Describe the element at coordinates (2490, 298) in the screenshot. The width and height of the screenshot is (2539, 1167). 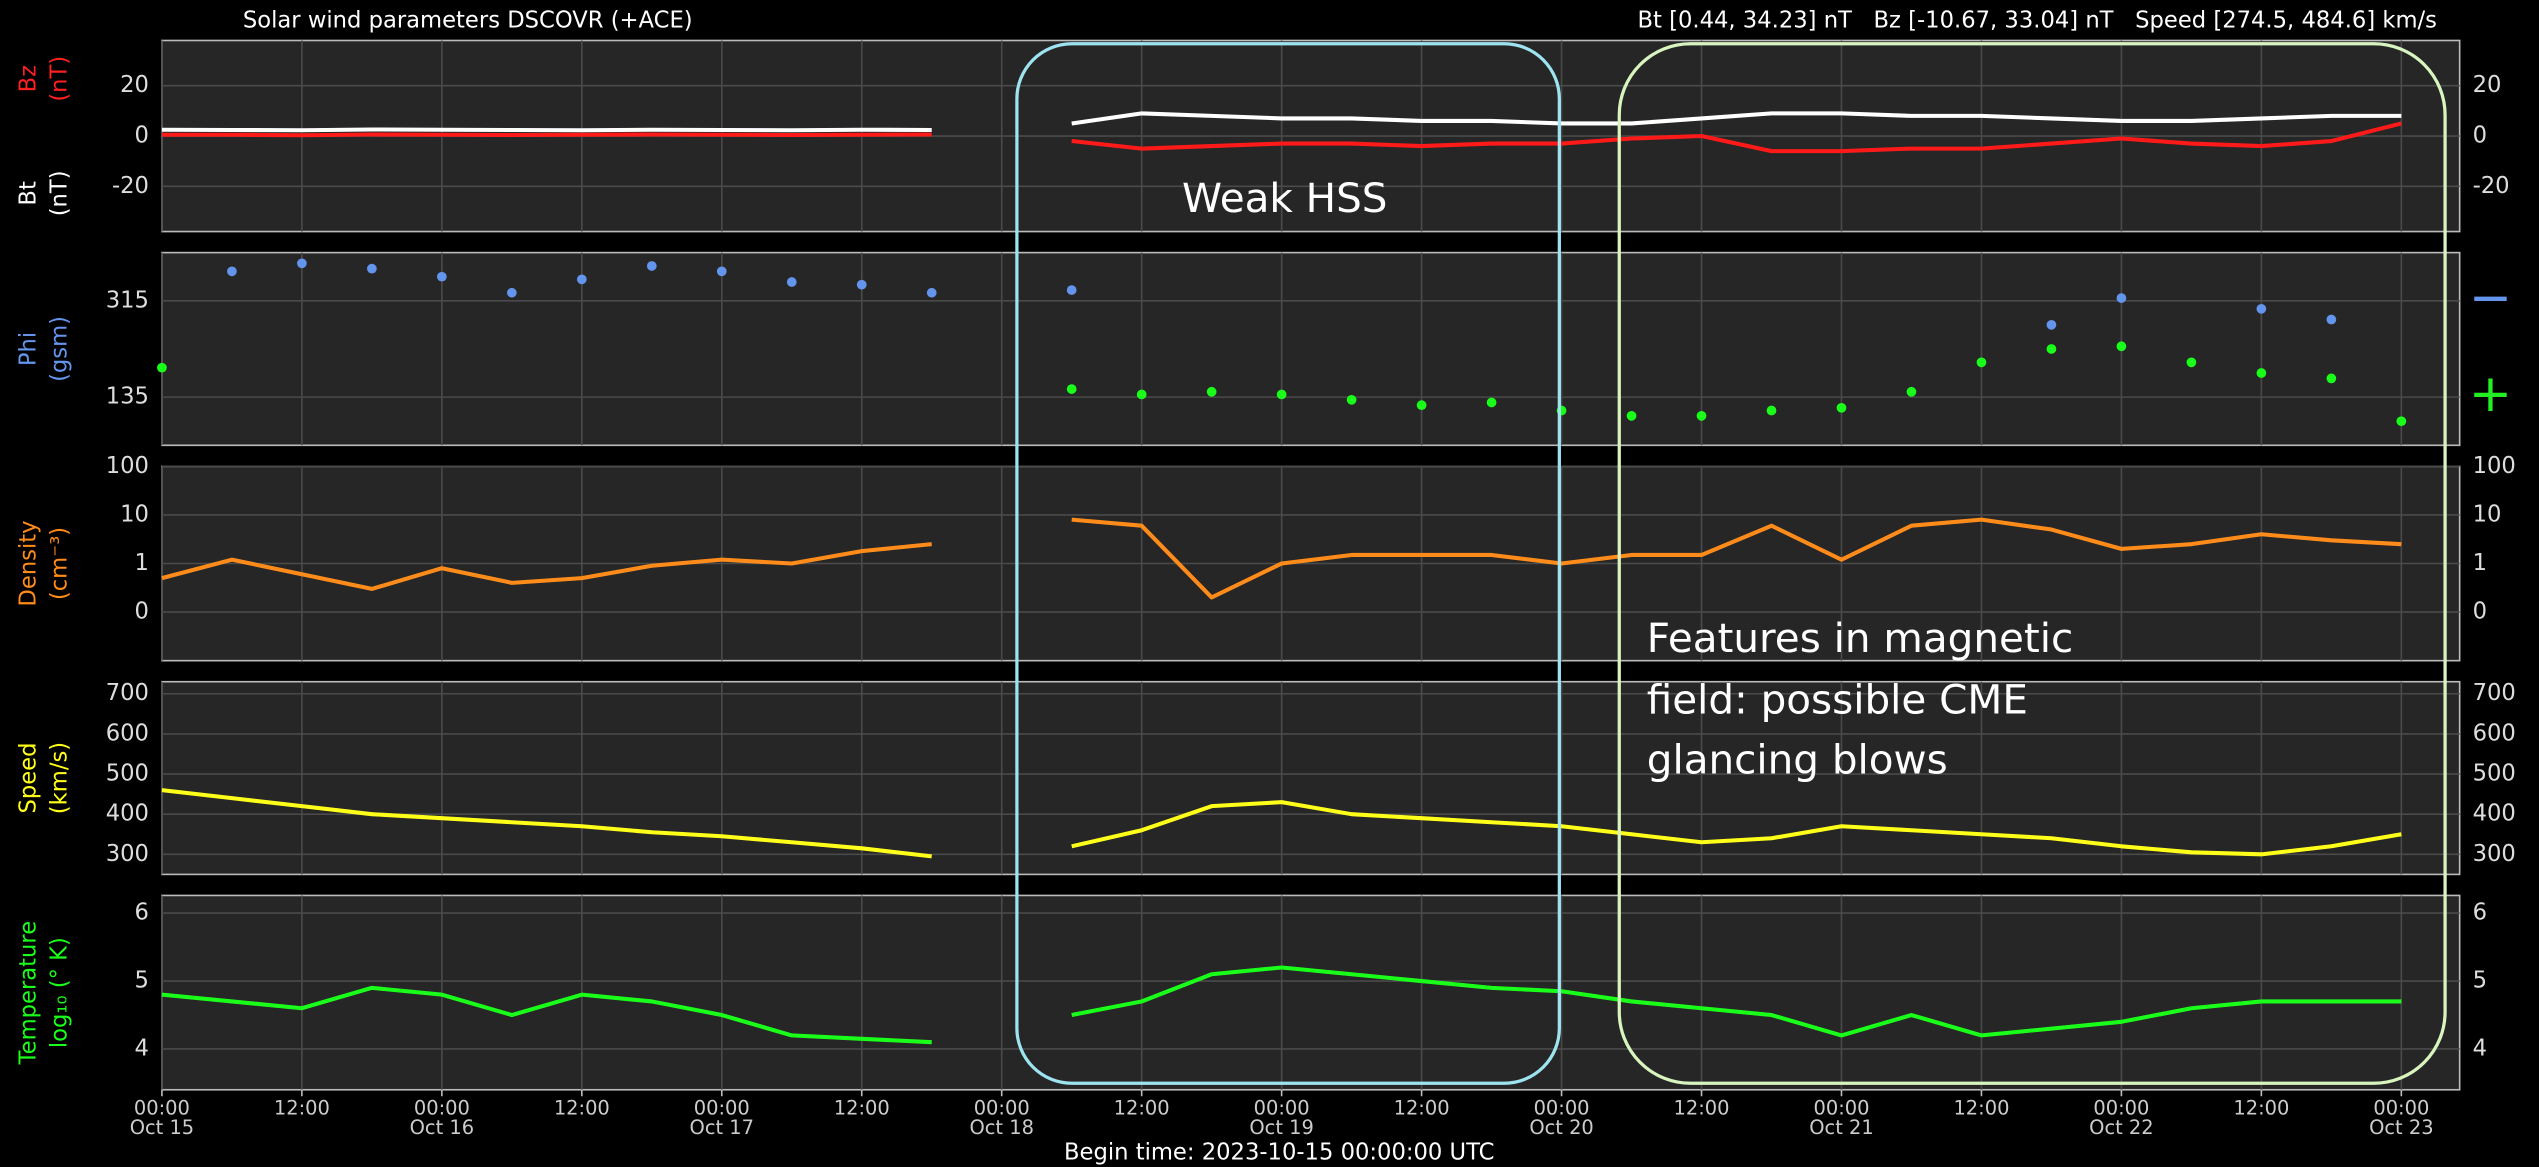
I see `side-marker: −` at that location.